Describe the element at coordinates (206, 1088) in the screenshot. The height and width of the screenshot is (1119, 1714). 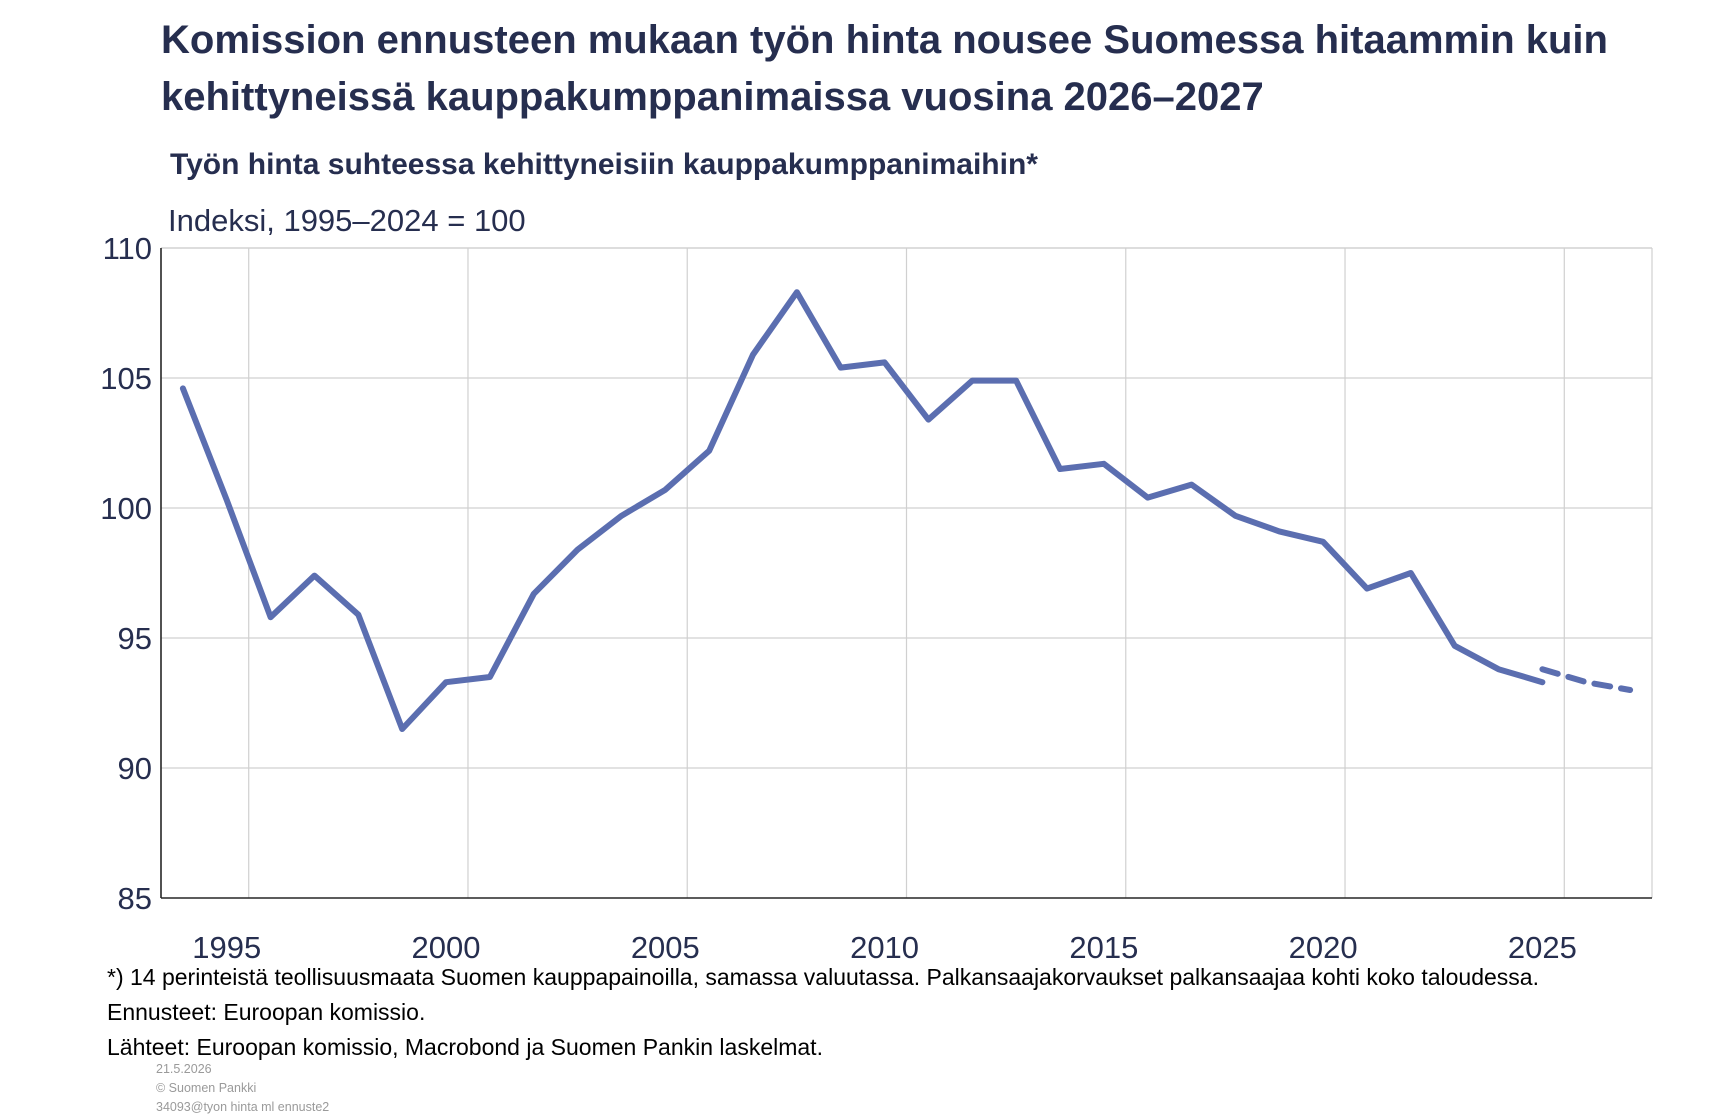
I see `copyright-notice: © Suomen Pankki` at that location.